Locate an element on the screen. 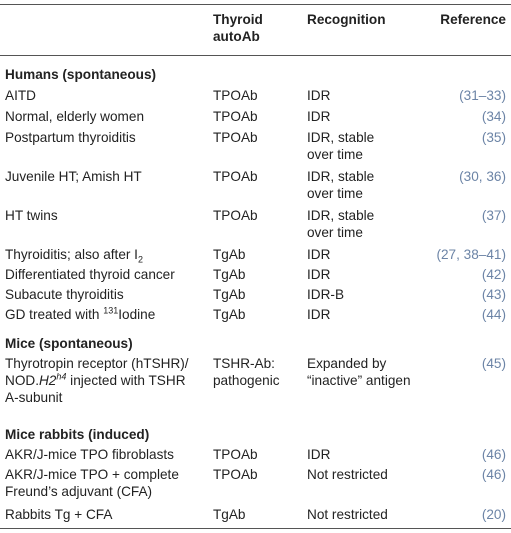  superscript: 131 is located at coordinates (111, 310).